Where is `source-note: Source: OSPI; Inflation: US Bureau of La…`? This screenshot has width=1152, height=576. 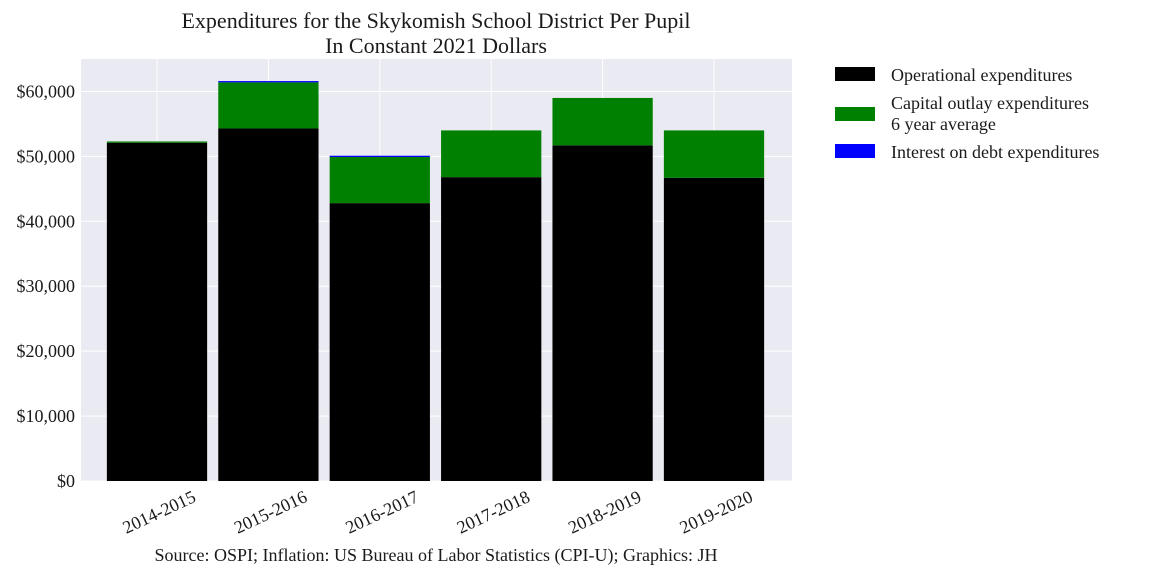
source-note: Source: OSPI; Inflation: US Bureau of La… is located at coordinates (436, 555).